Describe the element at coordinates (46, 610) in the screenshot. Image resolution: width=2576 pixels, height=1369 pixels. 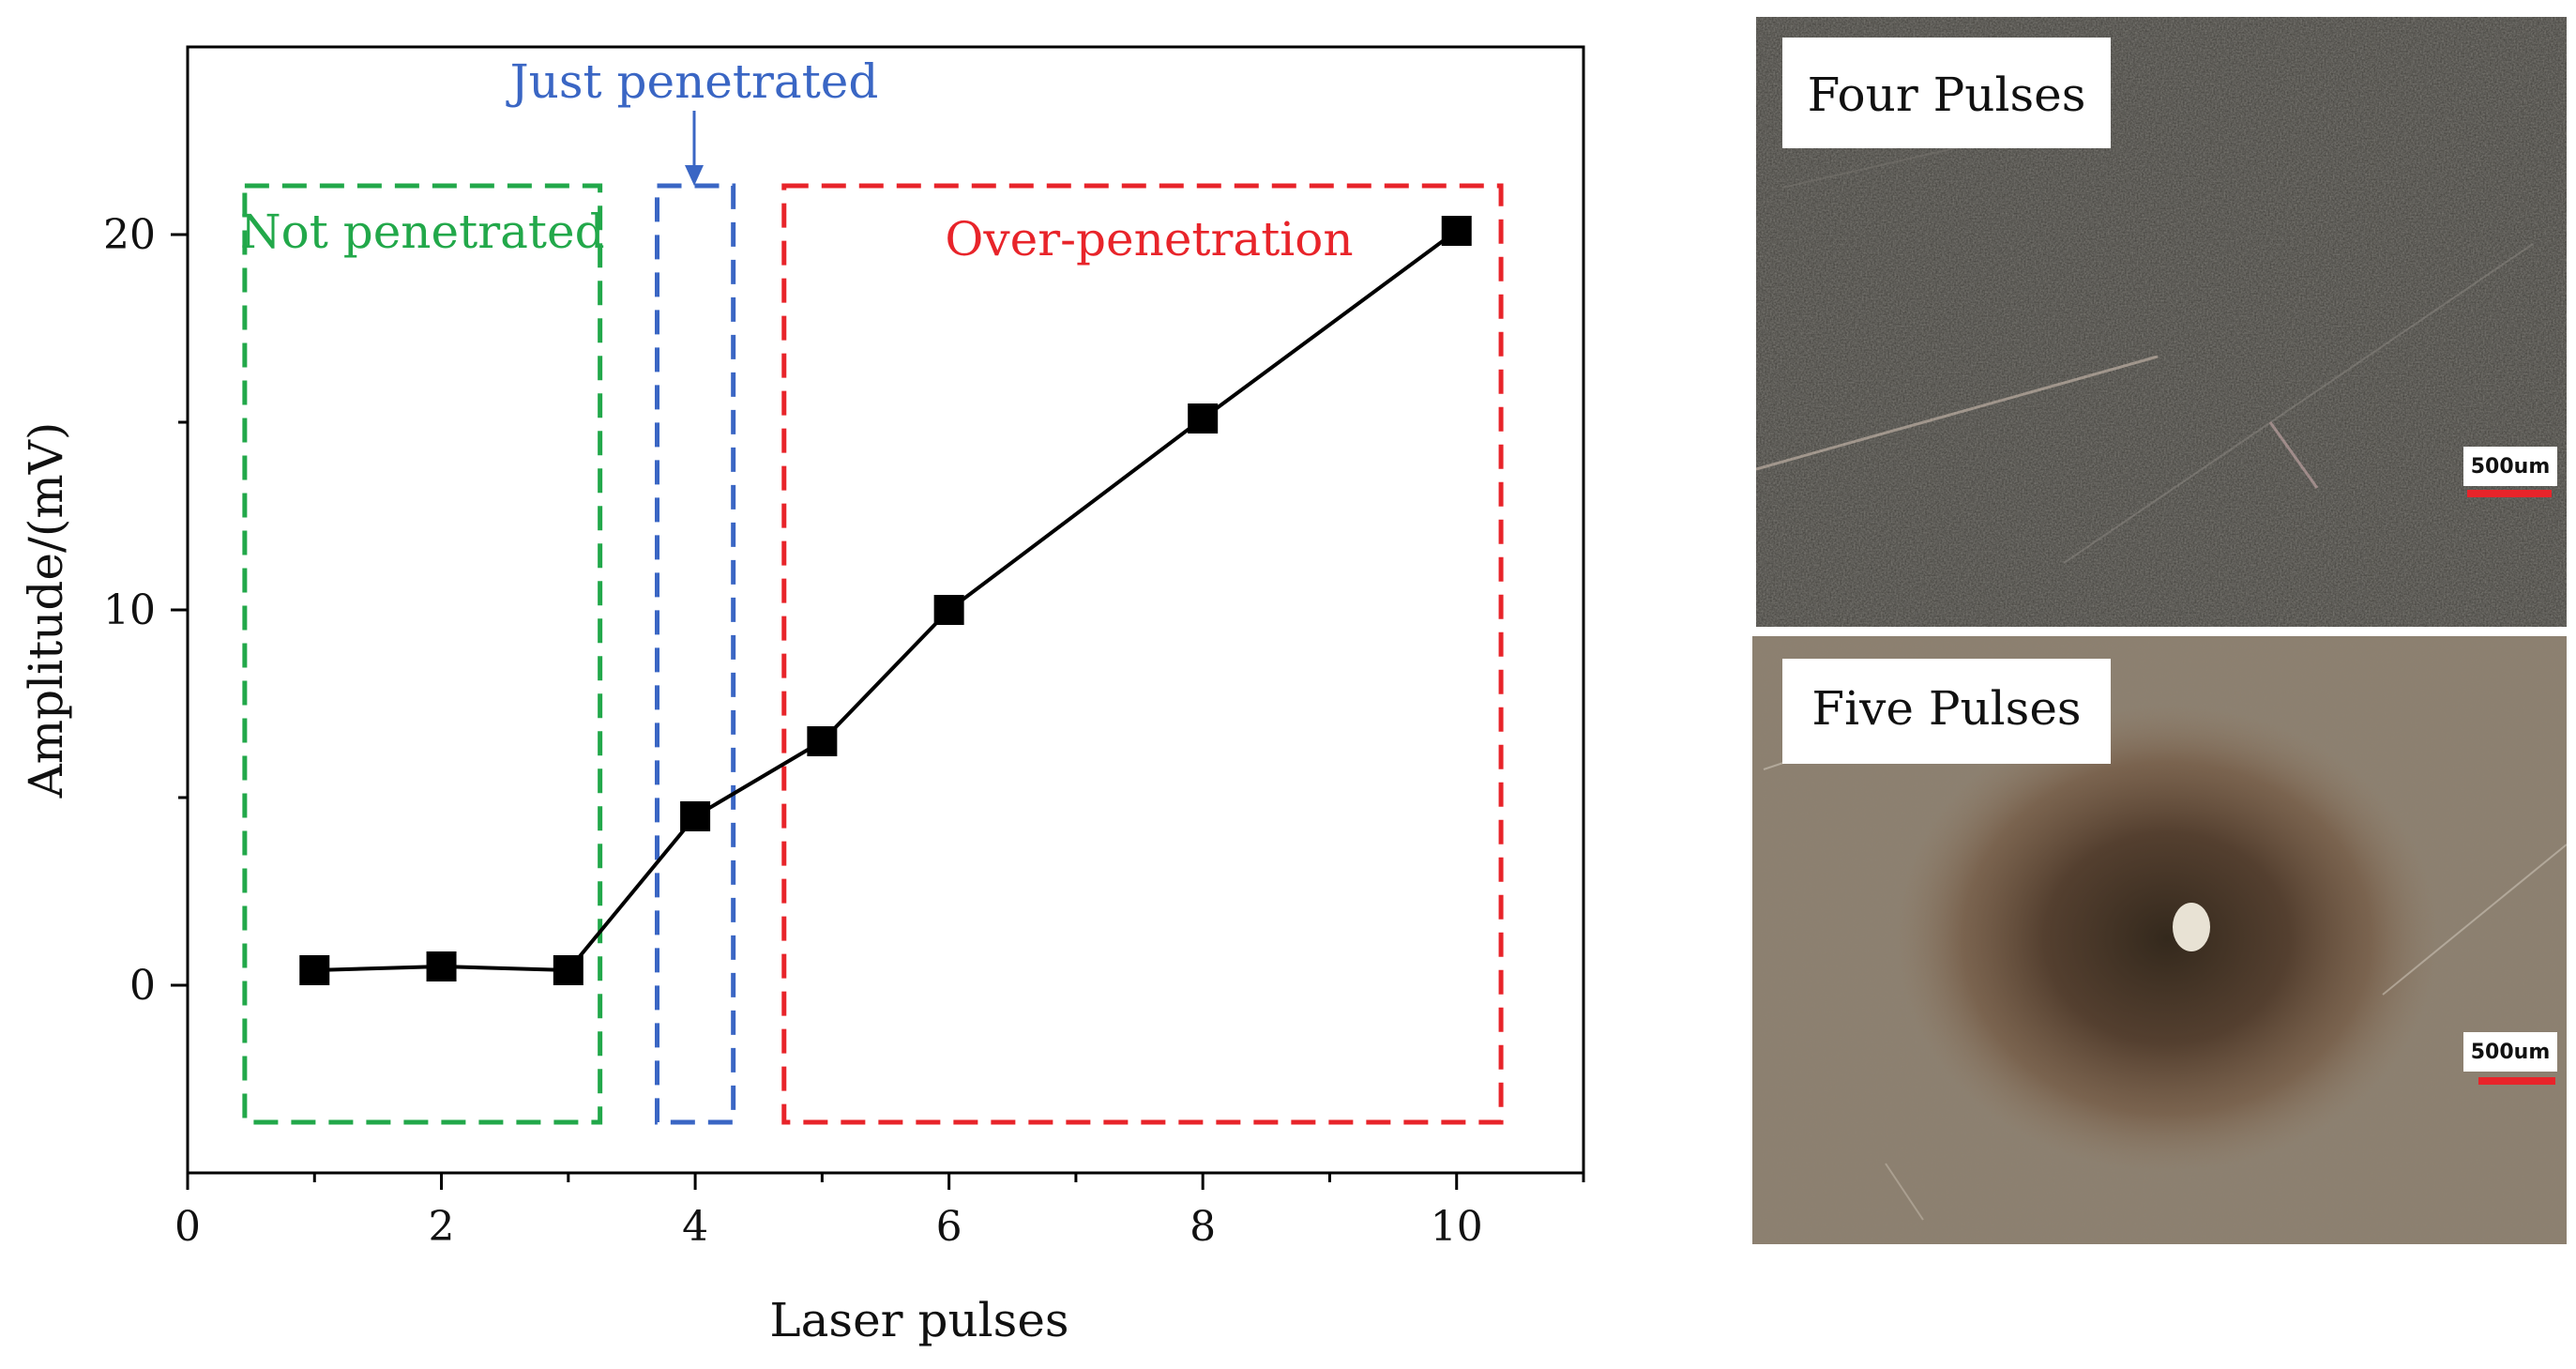
I see `y-axis-title: Amplitude/(mV)` at that location.